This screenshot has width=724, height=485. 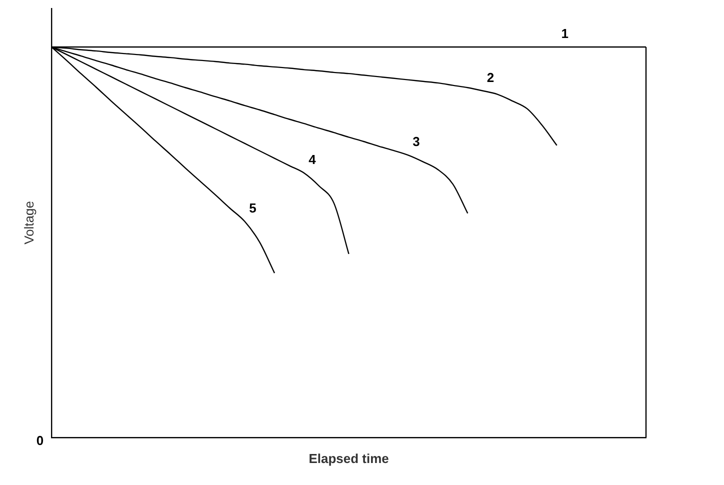 What do you see at coordinates (348, 458) in the screenshot?
I see `x-axis-title: Elapsed time` at bounding box center [348, 458].